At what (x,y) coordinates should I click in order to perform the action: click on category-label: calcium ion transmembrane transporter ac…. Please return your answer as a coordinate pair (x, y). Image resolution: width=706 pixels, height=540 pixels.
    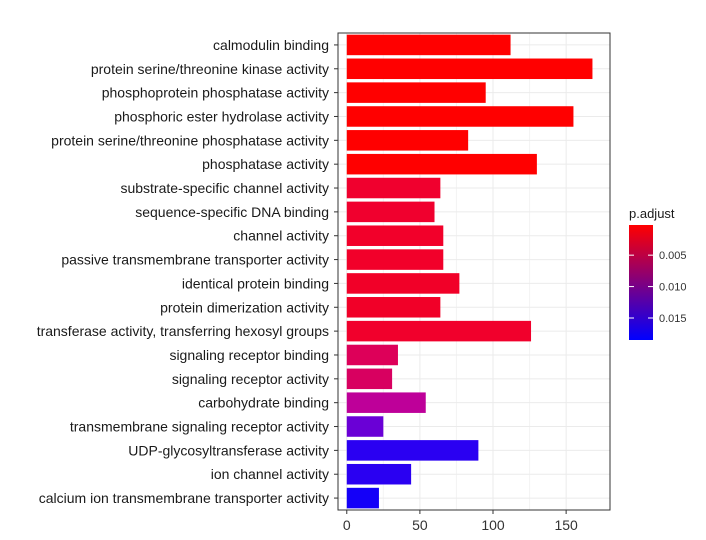
    Looking at the image, I should click on (184, 498).